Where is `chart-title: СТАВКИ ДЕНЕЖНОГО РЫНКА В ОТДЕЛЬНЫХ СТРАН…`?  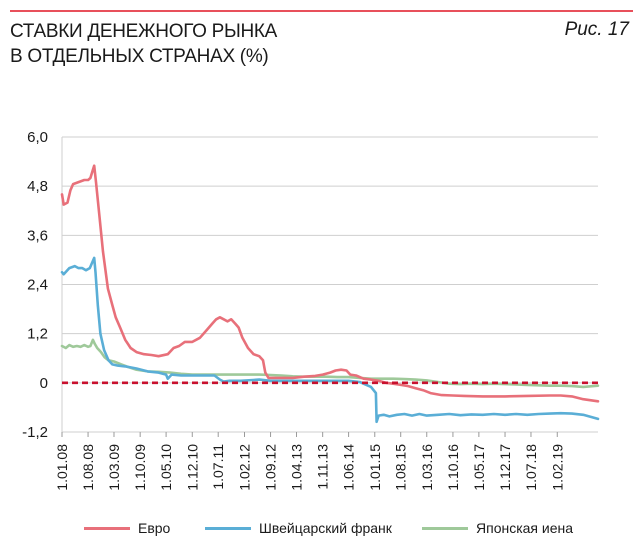
chart-title: СТАВКИ ДЕНЕЖНОГО РЫНКА В ОТДЕЛЬНЫХ СТРАН… is located at coordinates (143, 44).